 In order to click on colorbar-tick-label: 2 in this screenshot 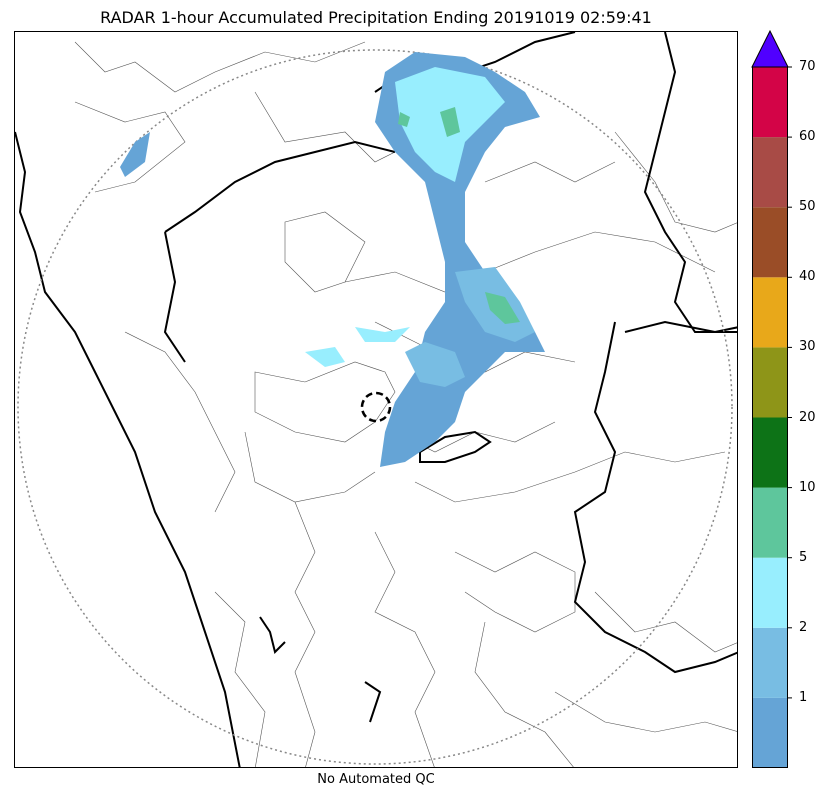, I will do `click(803, 627)`.